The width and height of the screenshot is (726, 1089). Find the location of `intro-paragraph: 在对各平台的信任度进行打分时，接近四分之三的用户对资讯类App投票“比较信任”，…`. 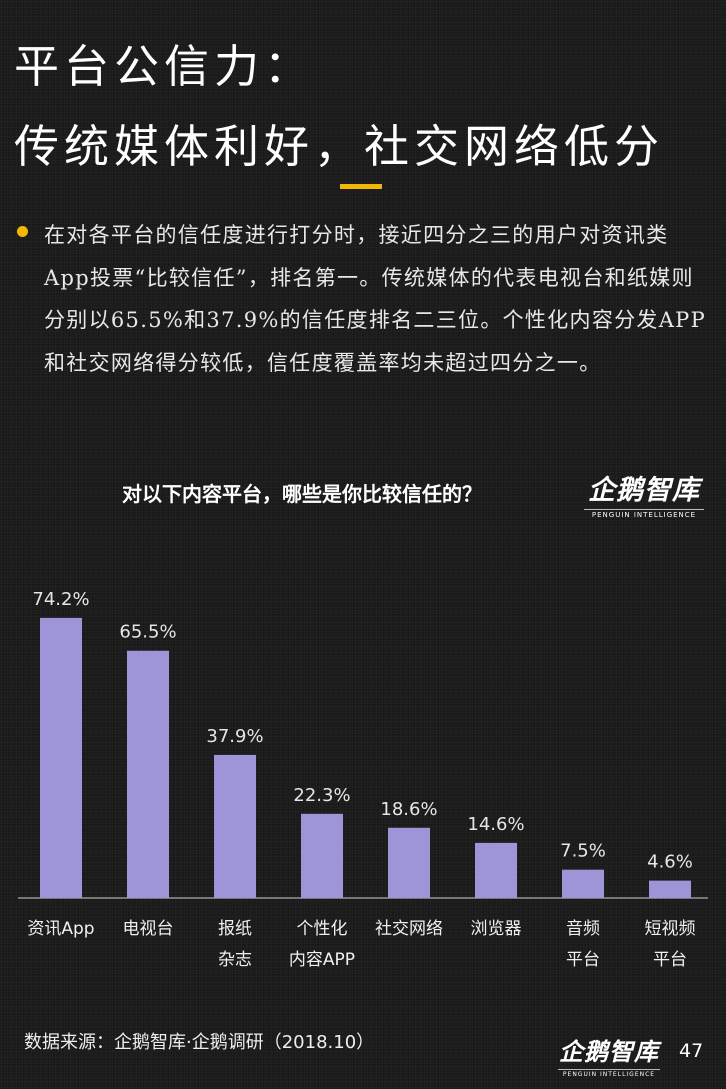

intro-paragraph: 在对各平台的信任度进行打分时，接近四分之三的用户对资讯类App投票“比较信任”，… is located at coordinates (375, 299).